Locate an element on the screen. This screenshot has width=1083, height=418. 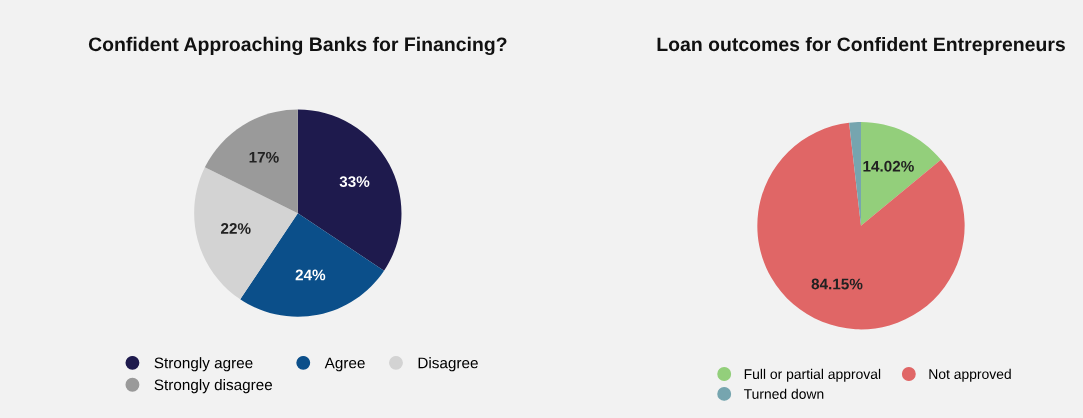
legend-label: Strongly disagree is located at coordinates (213, 386).